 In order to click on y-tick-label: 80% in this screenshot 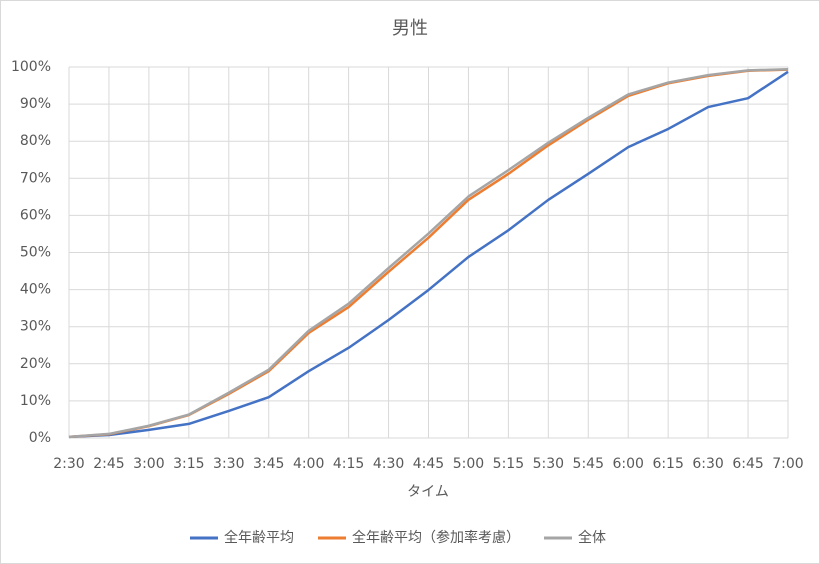, I will do `click(35, 141)`.